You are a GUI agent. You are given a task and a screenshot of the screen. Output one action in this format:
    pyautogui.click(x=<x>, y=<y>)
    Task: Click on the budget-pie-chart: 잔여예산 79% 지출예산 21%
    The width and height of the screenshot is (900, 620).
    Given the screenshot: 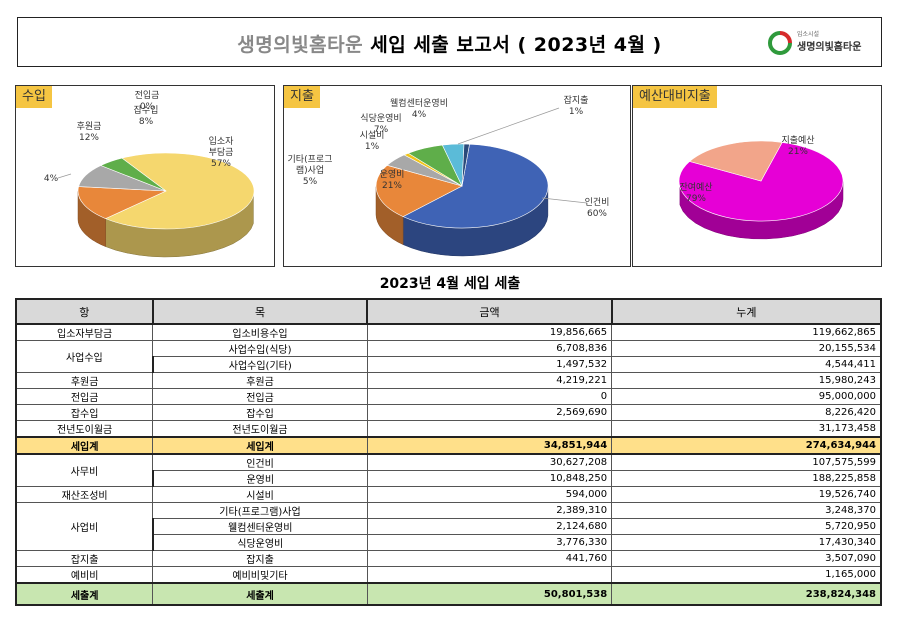 What is the action you would take?
    pyautogui.click(x=761, y=187)
    